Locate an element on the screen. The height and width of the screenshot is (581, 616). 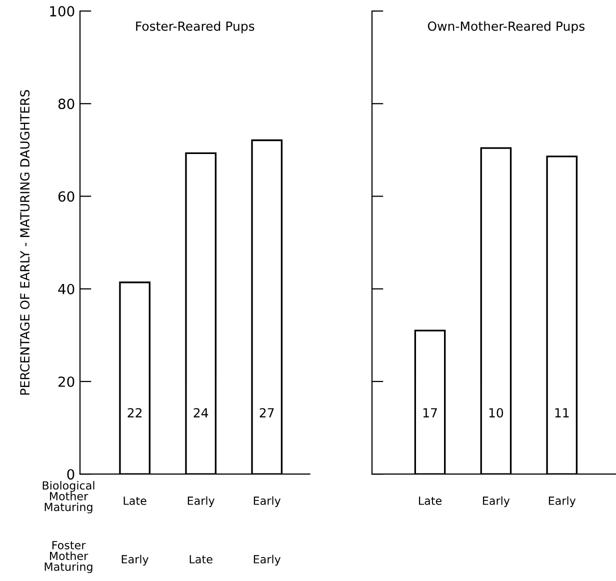
y-tick-label: 40 is located at coordinates (66, 289).